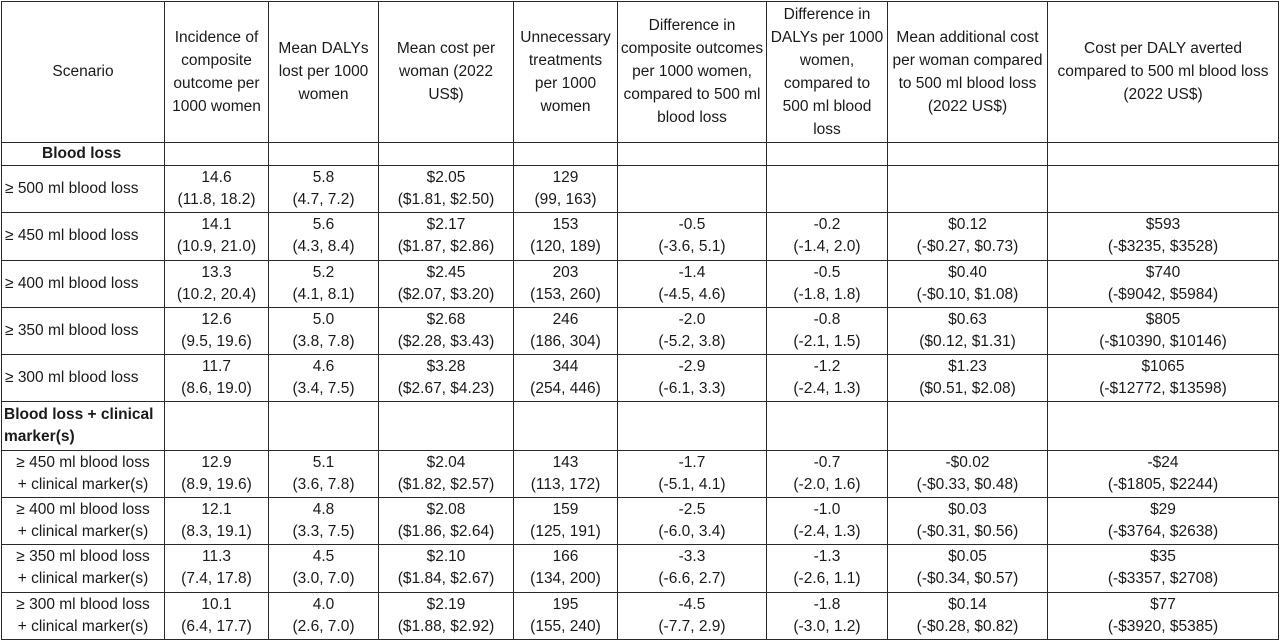  Describe the element at coordinates (83, 521) in the screenshot. I see `scenario-cell: ≥ 400 ml blood loss + clinical marker(s)` at that location.